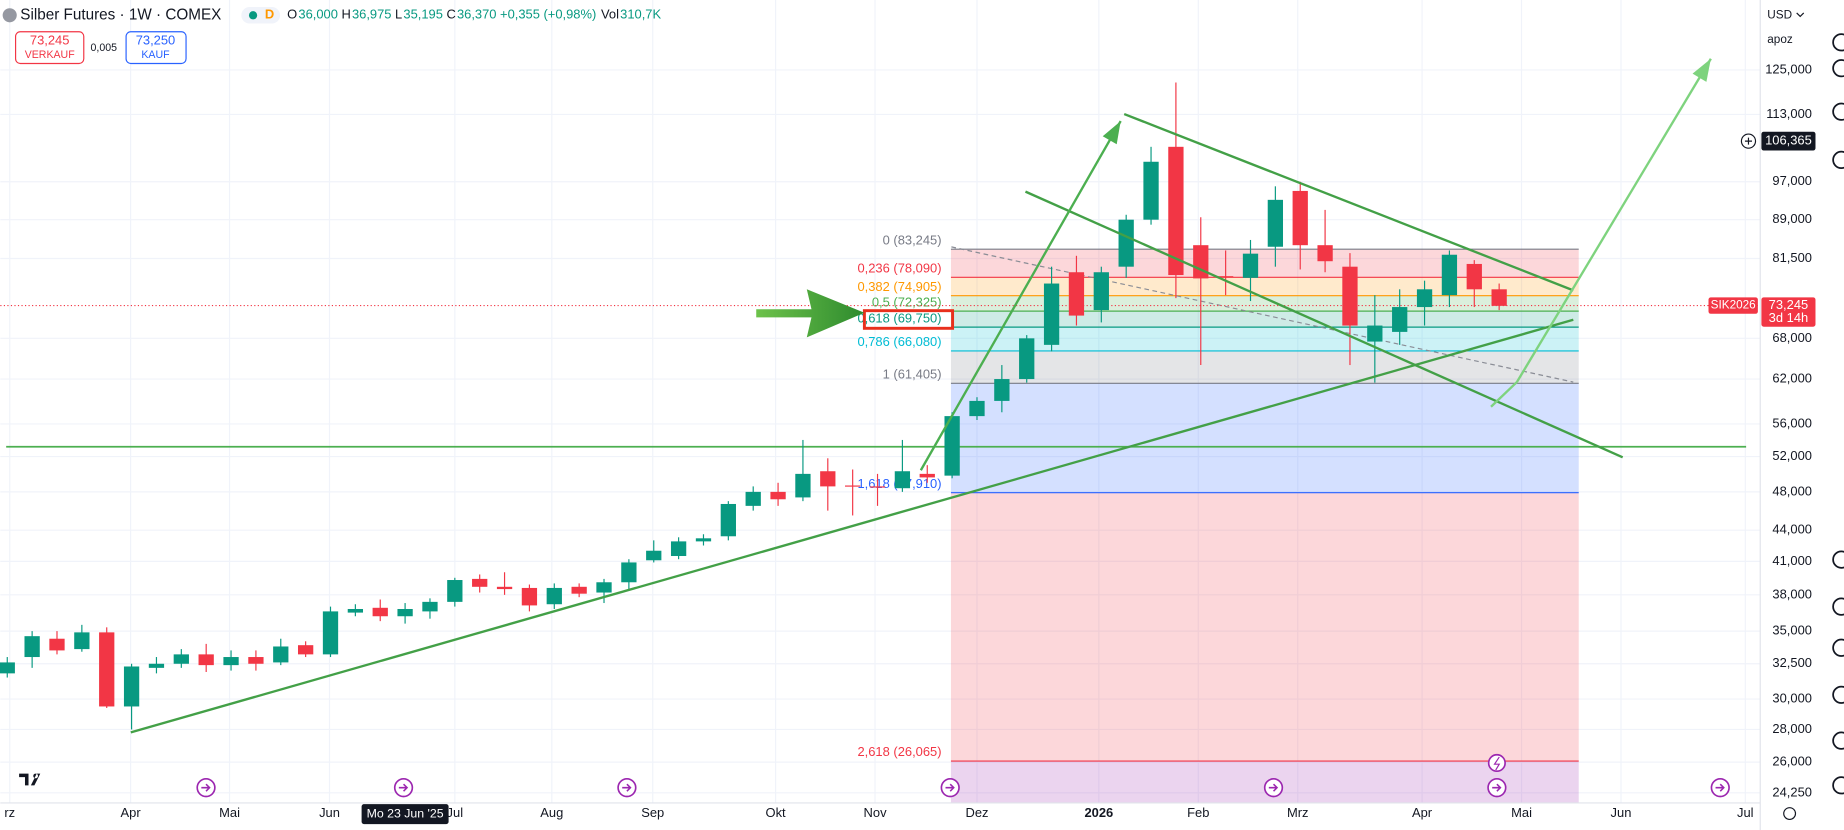  I want to click on ohlc-label: C, so click(450, 14).